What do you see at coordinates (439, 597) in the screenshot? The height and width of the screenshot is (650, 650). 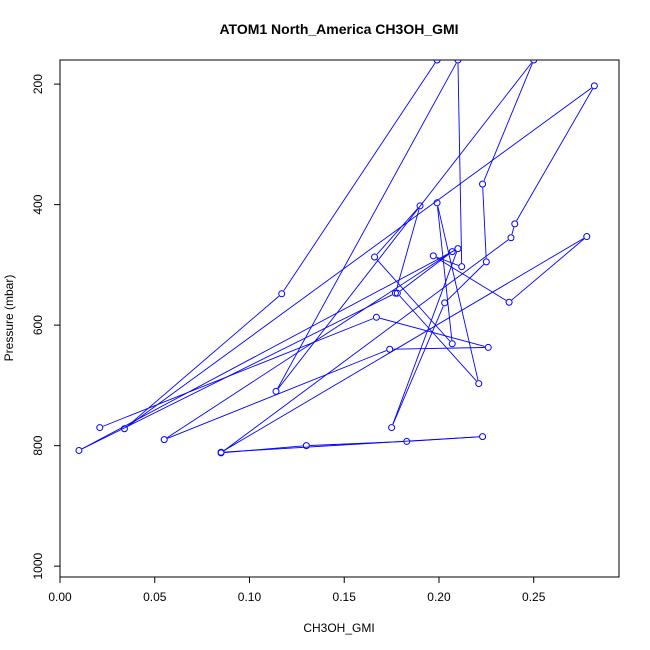 I see `x-tick-label: 0.20` at bounding box center [439, 597].